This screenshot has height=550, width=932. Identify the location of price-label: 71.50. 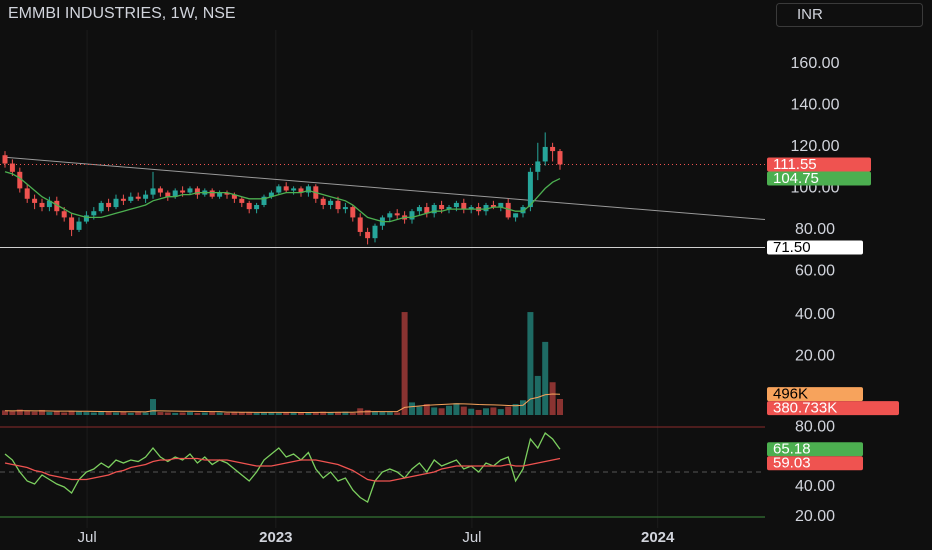
(792, 247).